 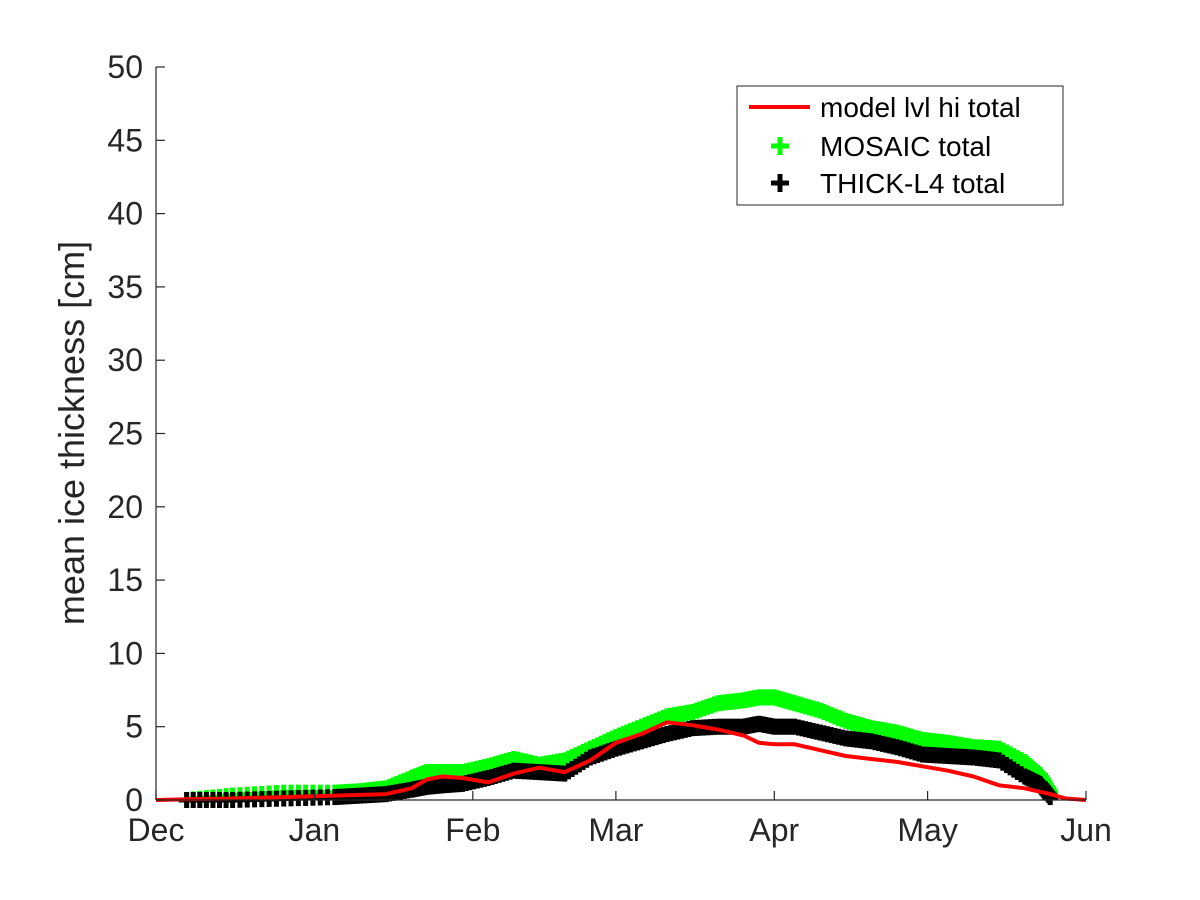 What do you see at coordinates (1086, 830) in the screenshot?
I see `x-tick-label: Jun` at bounding box center [1086, 830].